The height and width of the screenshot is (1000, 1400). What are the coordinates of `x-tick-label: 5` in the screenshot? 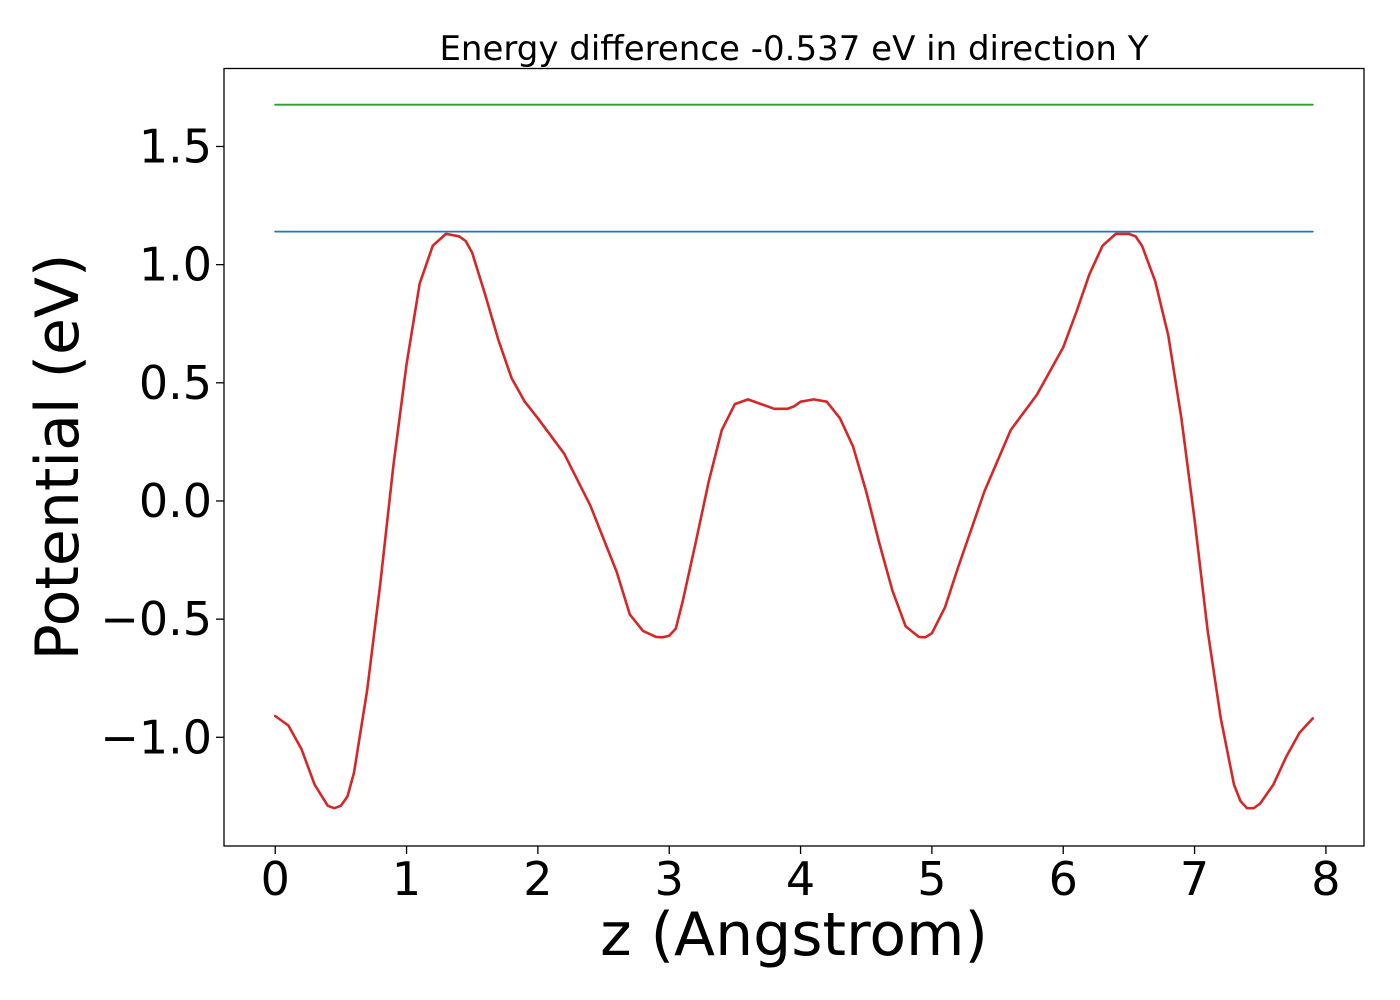 It's located at (931, 879).